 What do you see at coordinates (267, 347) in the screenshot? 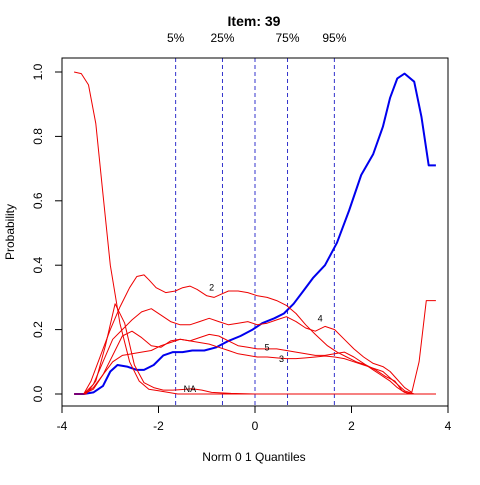
I see `series-label: 5` at bounding box center [267, 347].